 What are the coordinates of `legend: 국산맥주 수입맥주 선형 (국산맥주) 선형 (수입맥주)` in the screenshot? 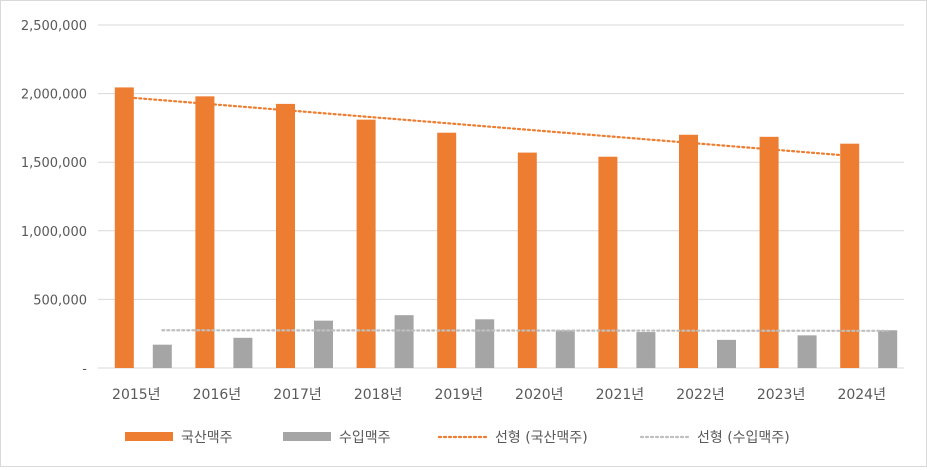 It's located at (457, 438).